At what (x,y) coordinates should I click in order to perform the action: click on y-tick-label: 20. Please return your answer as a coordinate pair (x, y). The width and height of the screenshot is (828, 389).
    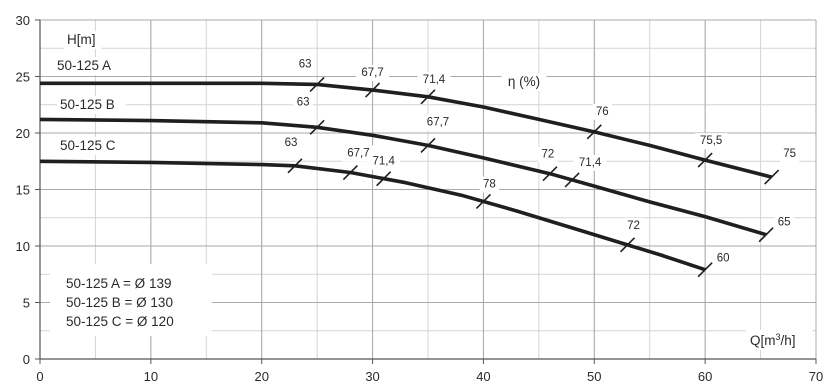
    Looking at the image, I should click on (23, 133).